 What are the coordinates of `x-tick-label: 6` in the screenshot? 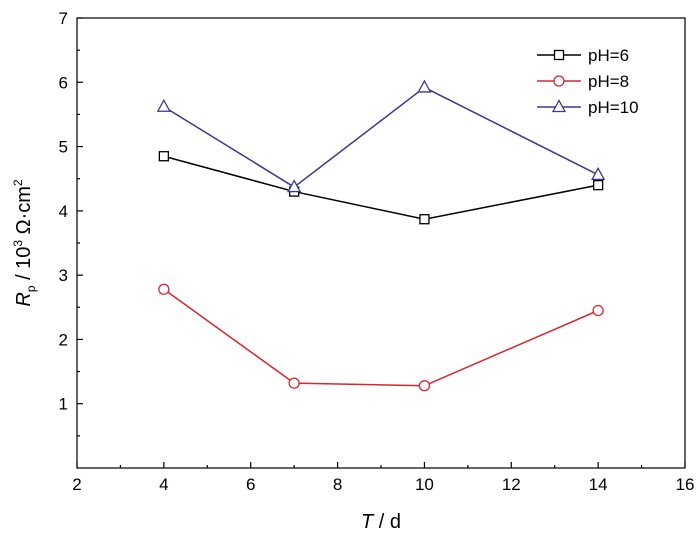 It's located at (250, 484).